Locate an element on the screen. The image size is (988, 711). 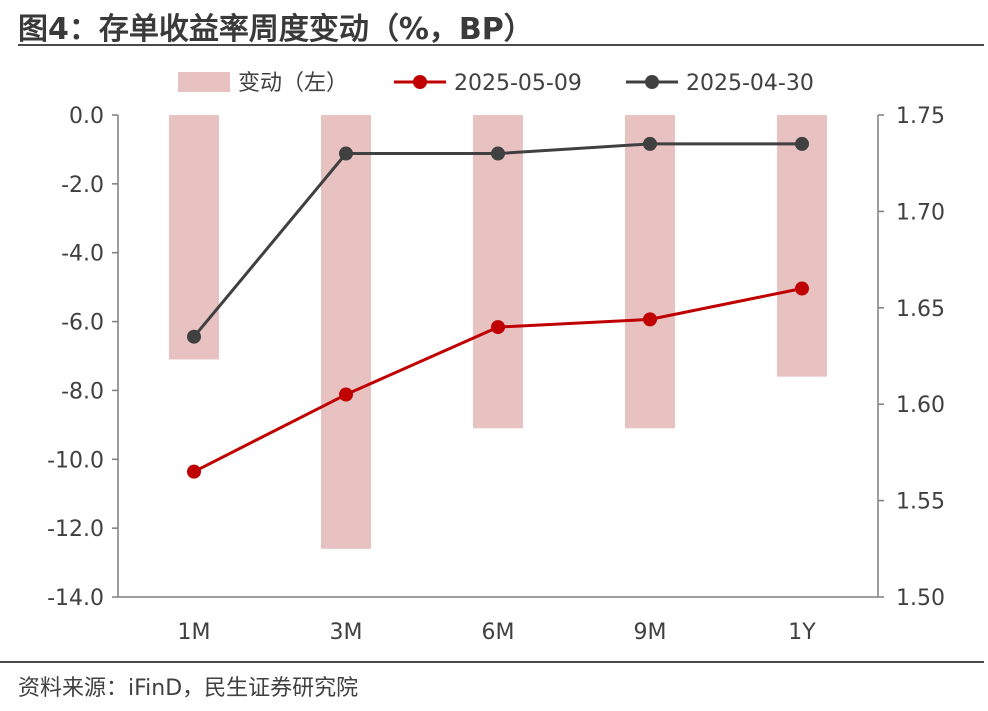
bar-3M is located at coordinates (346, 332).